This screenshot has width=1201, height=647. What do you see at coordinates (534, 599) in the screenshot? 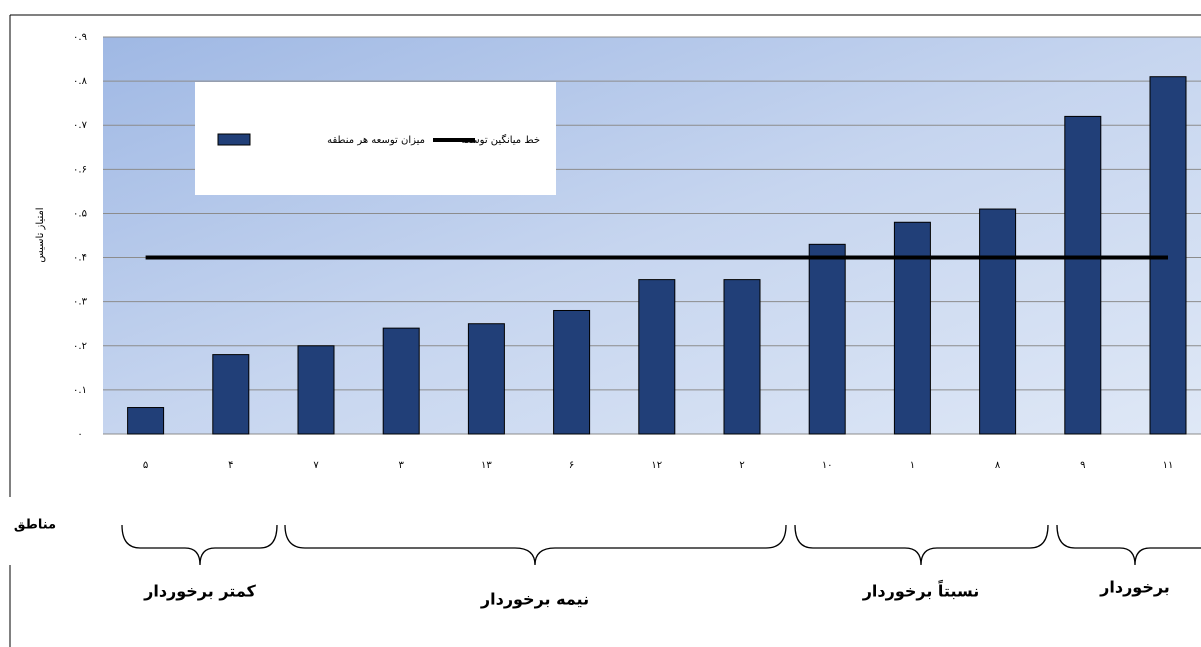
I see `group-label: نیمه برخوردار` at bounding box center [534, 599].